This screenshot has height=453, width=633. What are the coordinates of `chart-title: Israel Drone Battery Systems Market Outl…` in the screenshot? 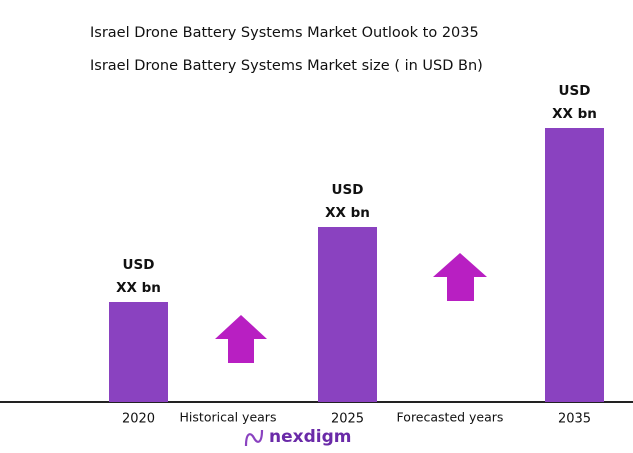 It's located at (284, 33).